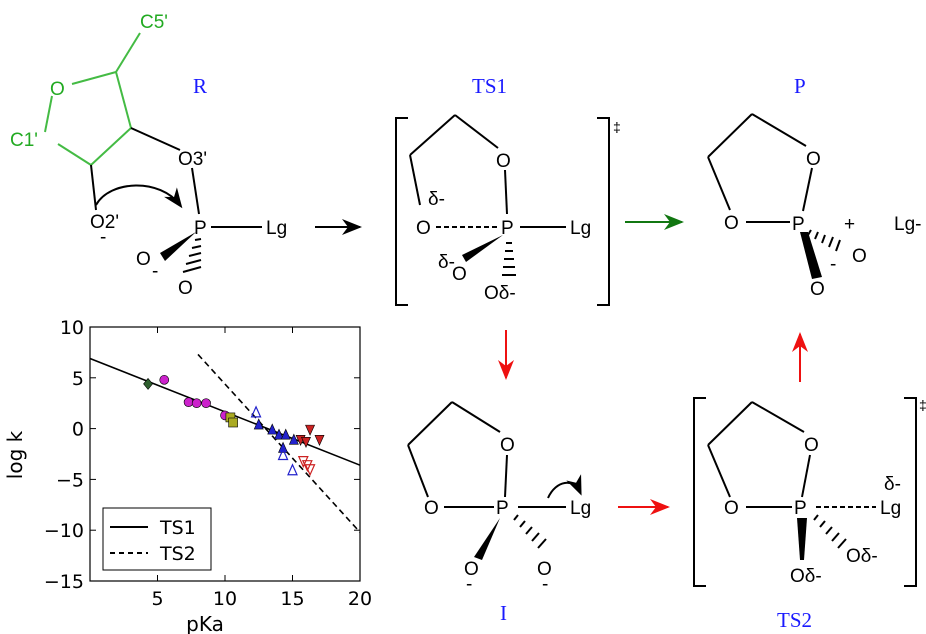  Describe the element at coordinates (57, 89) in the screenshot. I see `atom-ring-oxygen: O` at that location.